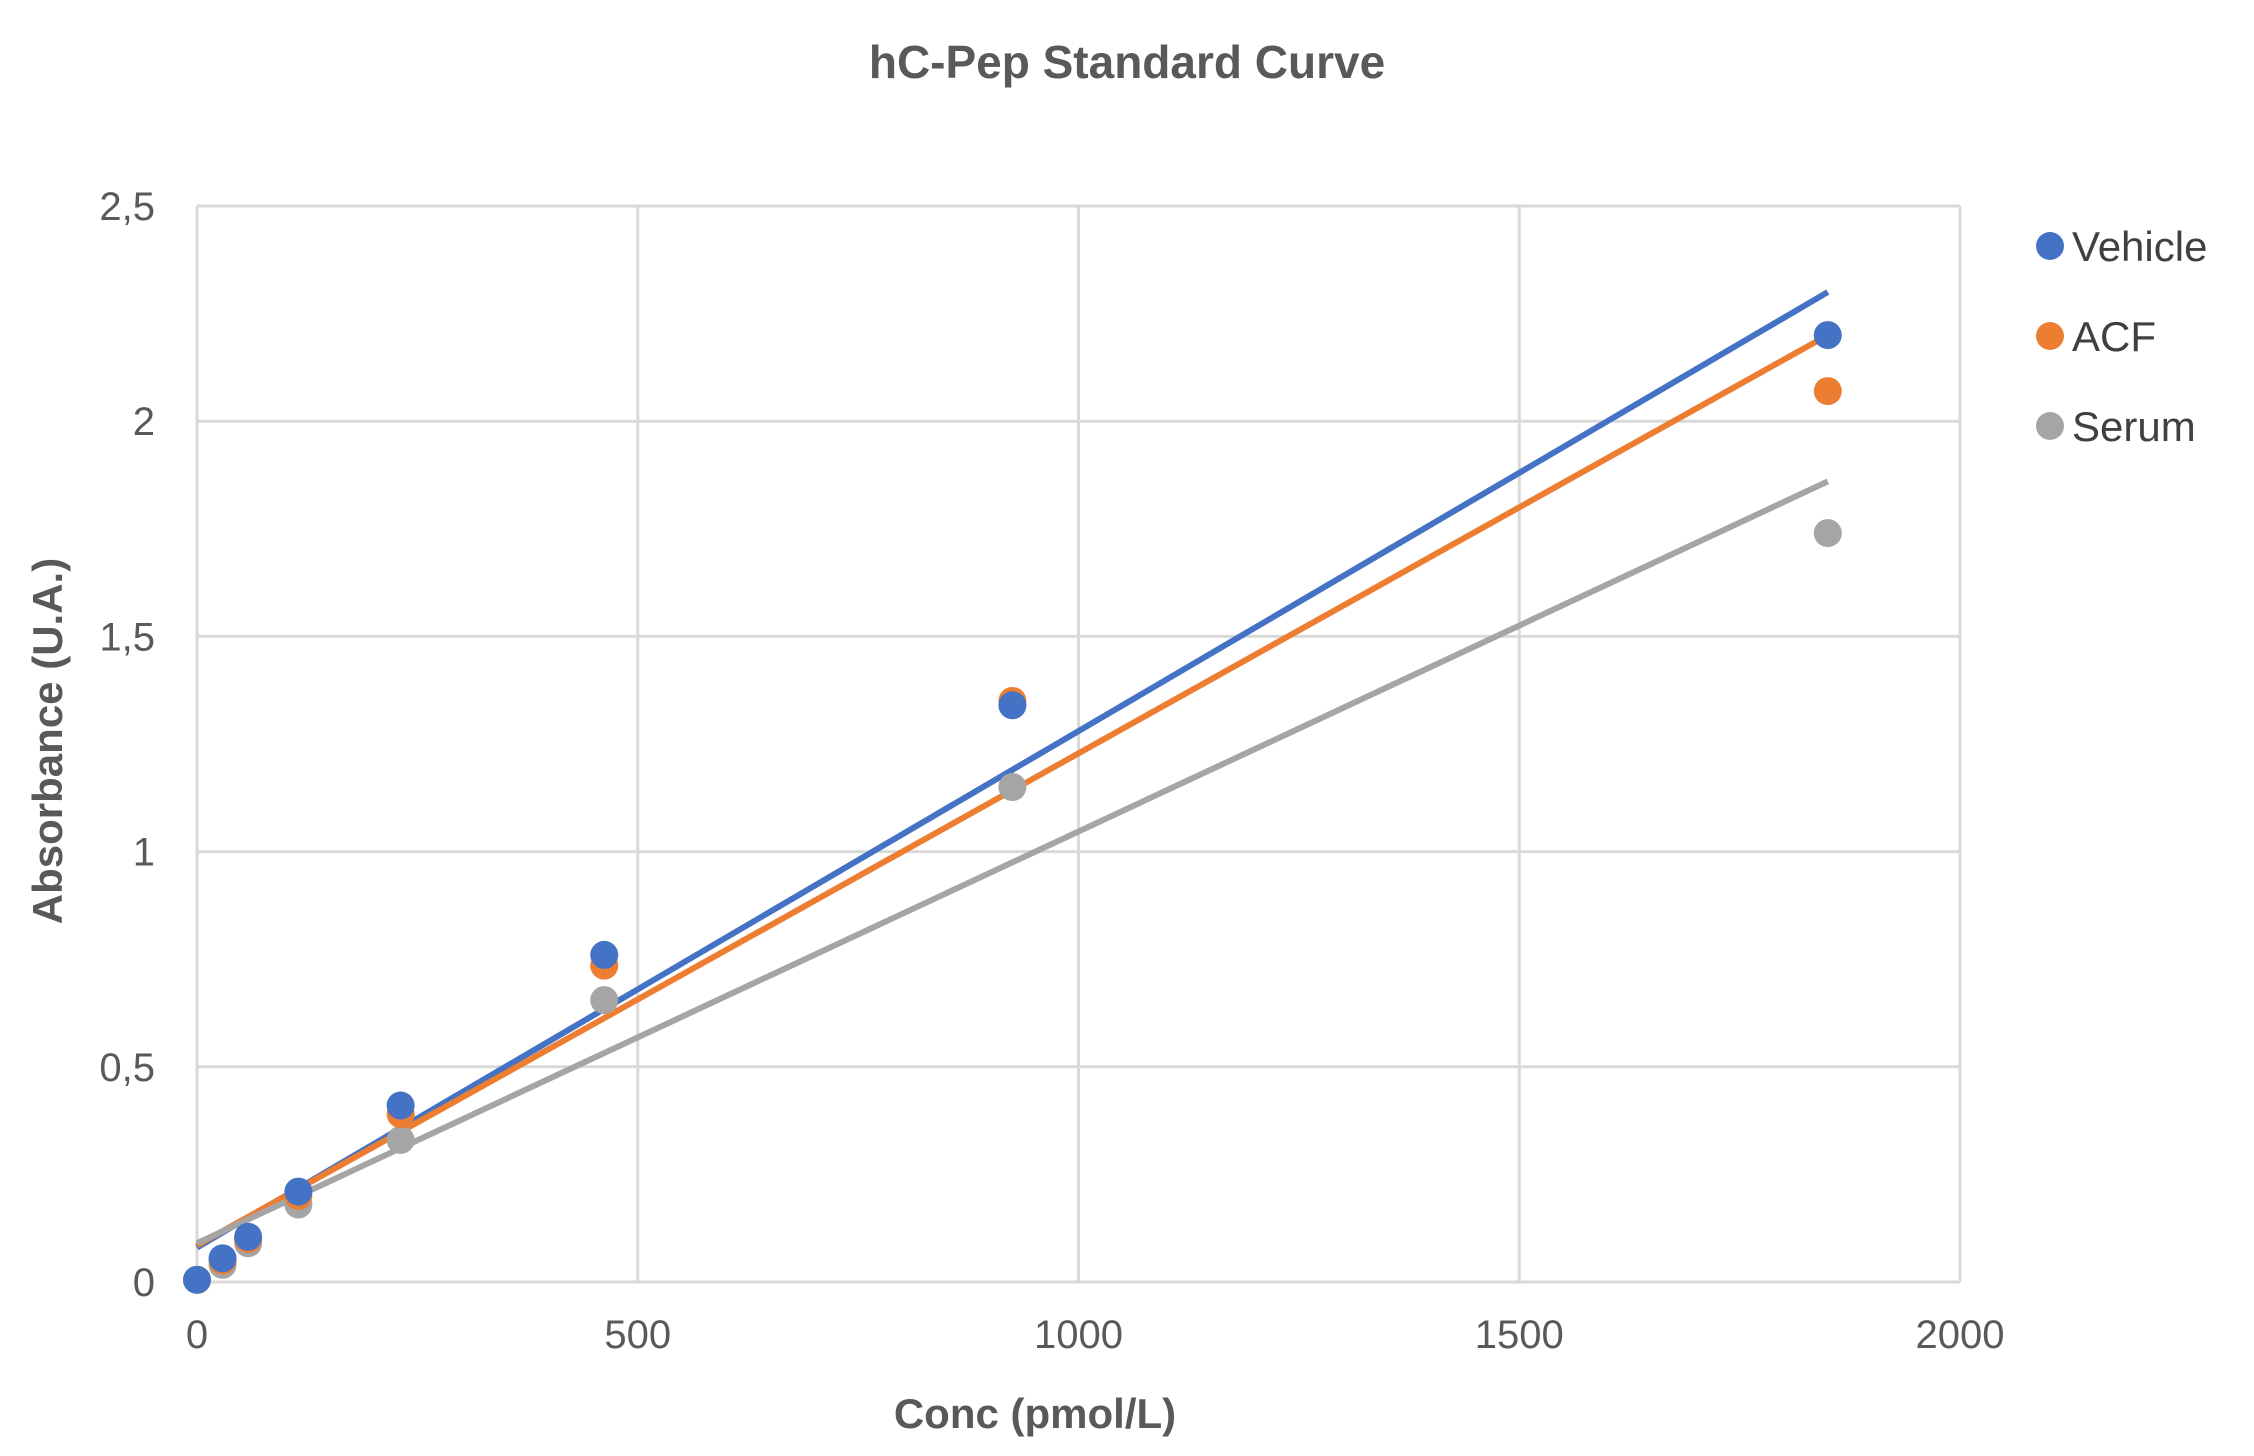 The width and height of the screenshot is (2254, 1456). I want to click on x-tick-label: 2000, so click(1960, 1335).